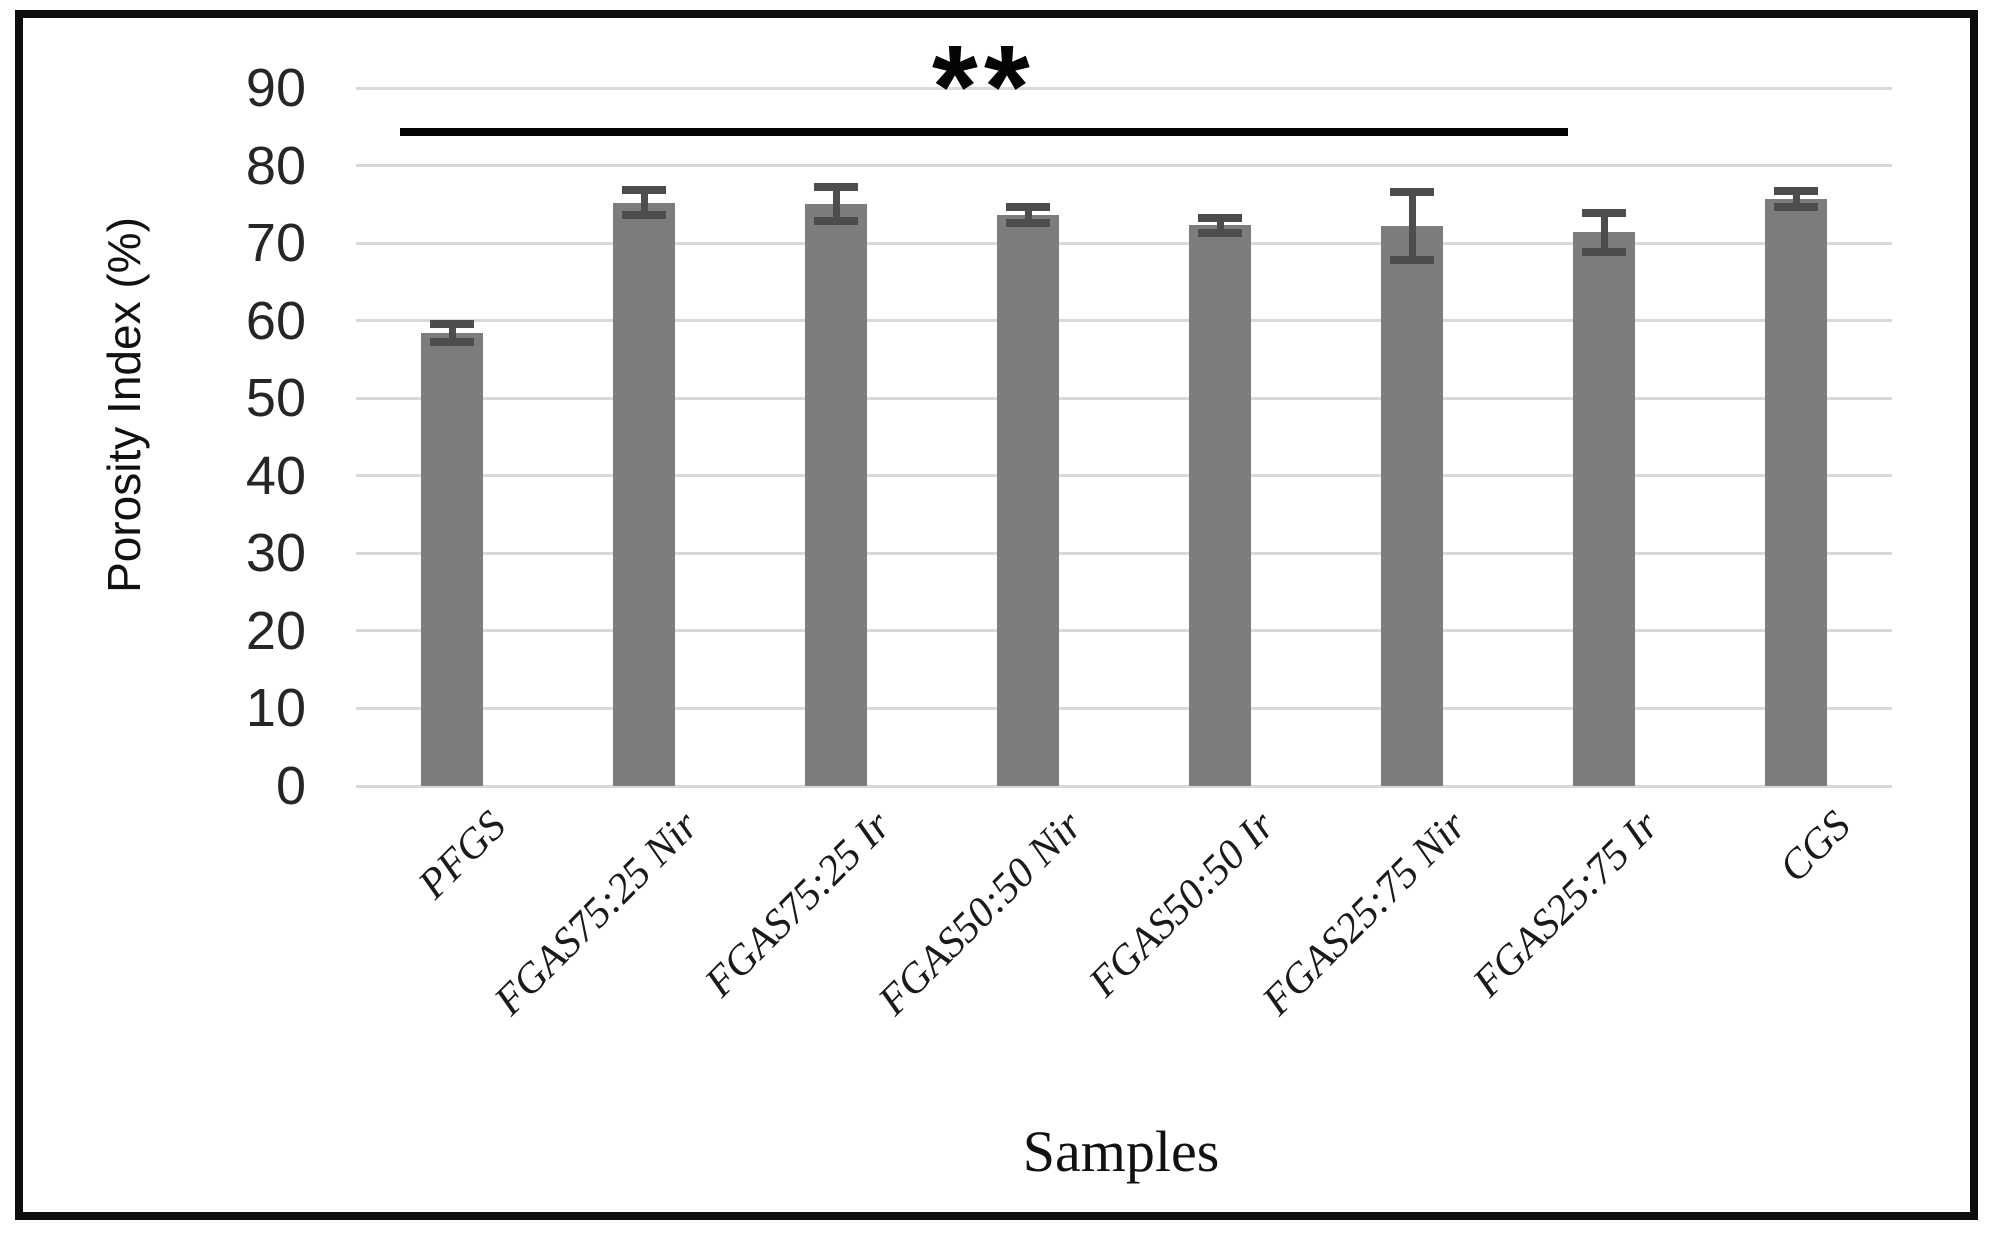 The width and height of the screenshot is (1999, 1240). What do you see at coordinates (984, 132) in the screenshot?
I see `significance-line` at bounding box center [984, 132].